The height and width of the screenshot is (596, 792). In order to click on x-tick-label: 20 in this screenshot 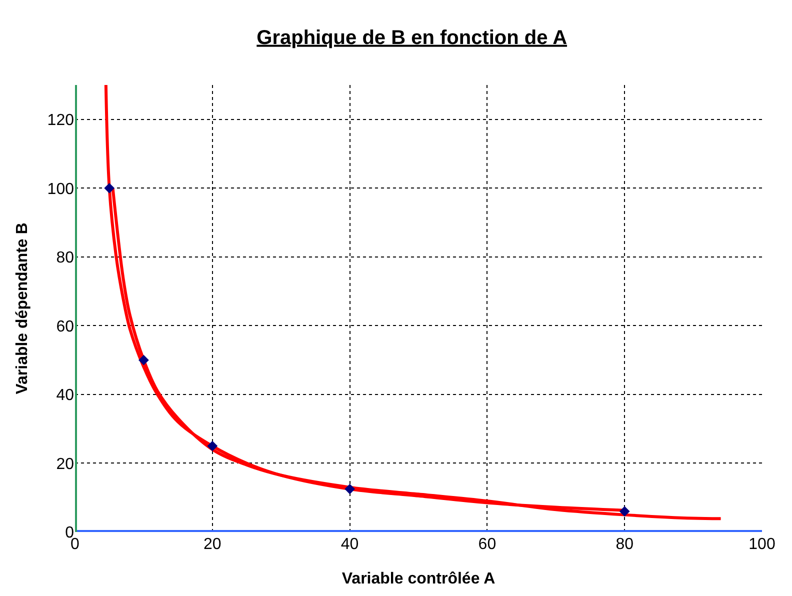, I will do `click(213, 544)`.